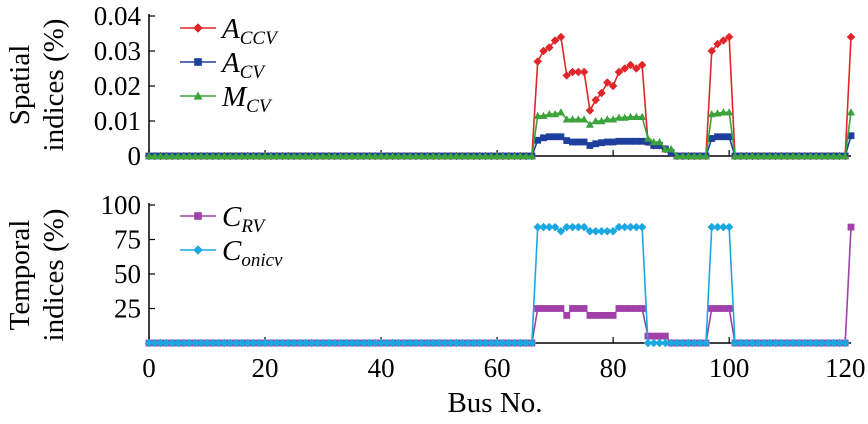 The image size is (868, 424). What do you see at coordinates (497, 368) in the screenshot?
I see `x-tick-label: 60` at bounding box center [497, 368].